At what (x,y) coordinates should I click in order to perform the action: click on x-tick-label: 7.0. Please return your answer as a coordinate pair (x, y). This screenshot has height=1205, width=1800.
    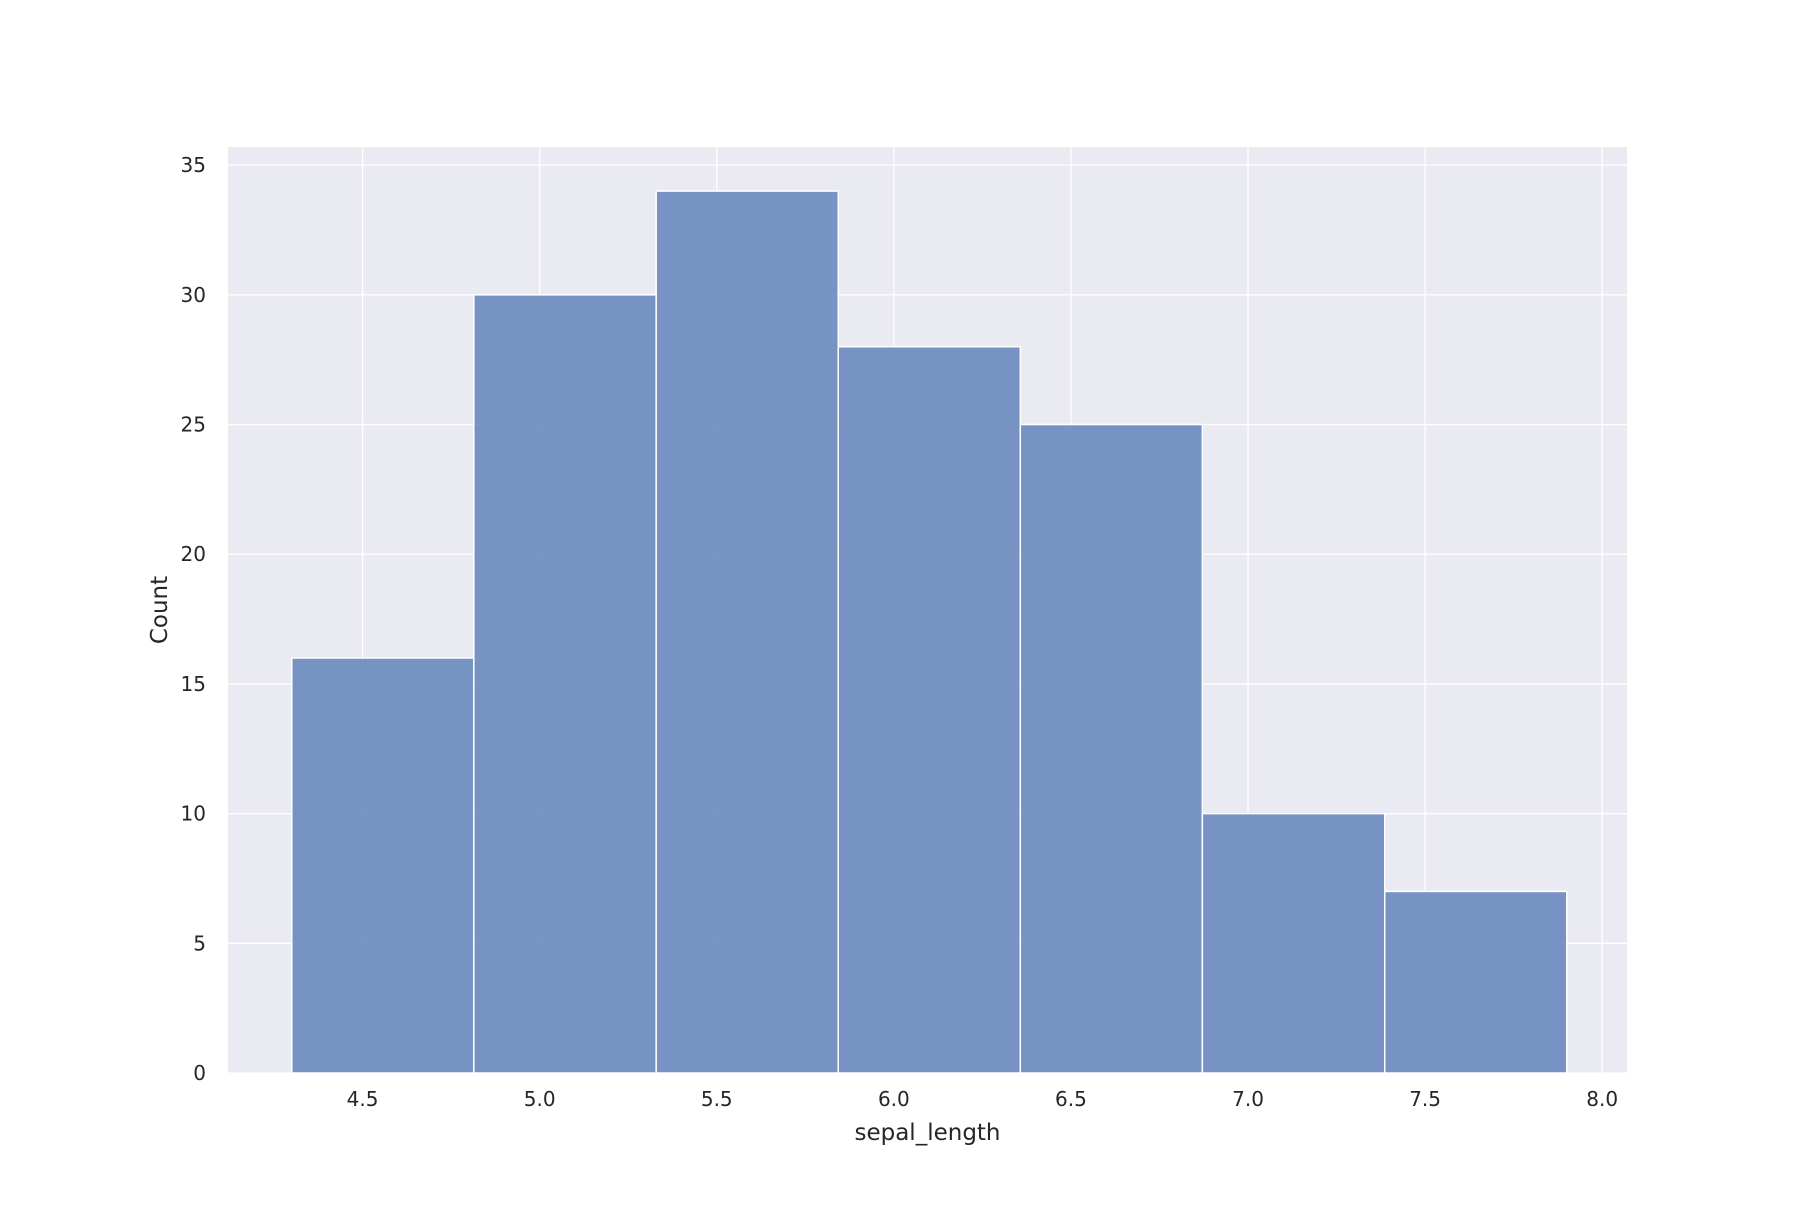
    Looking at the image, I should click on (1248, 1099).